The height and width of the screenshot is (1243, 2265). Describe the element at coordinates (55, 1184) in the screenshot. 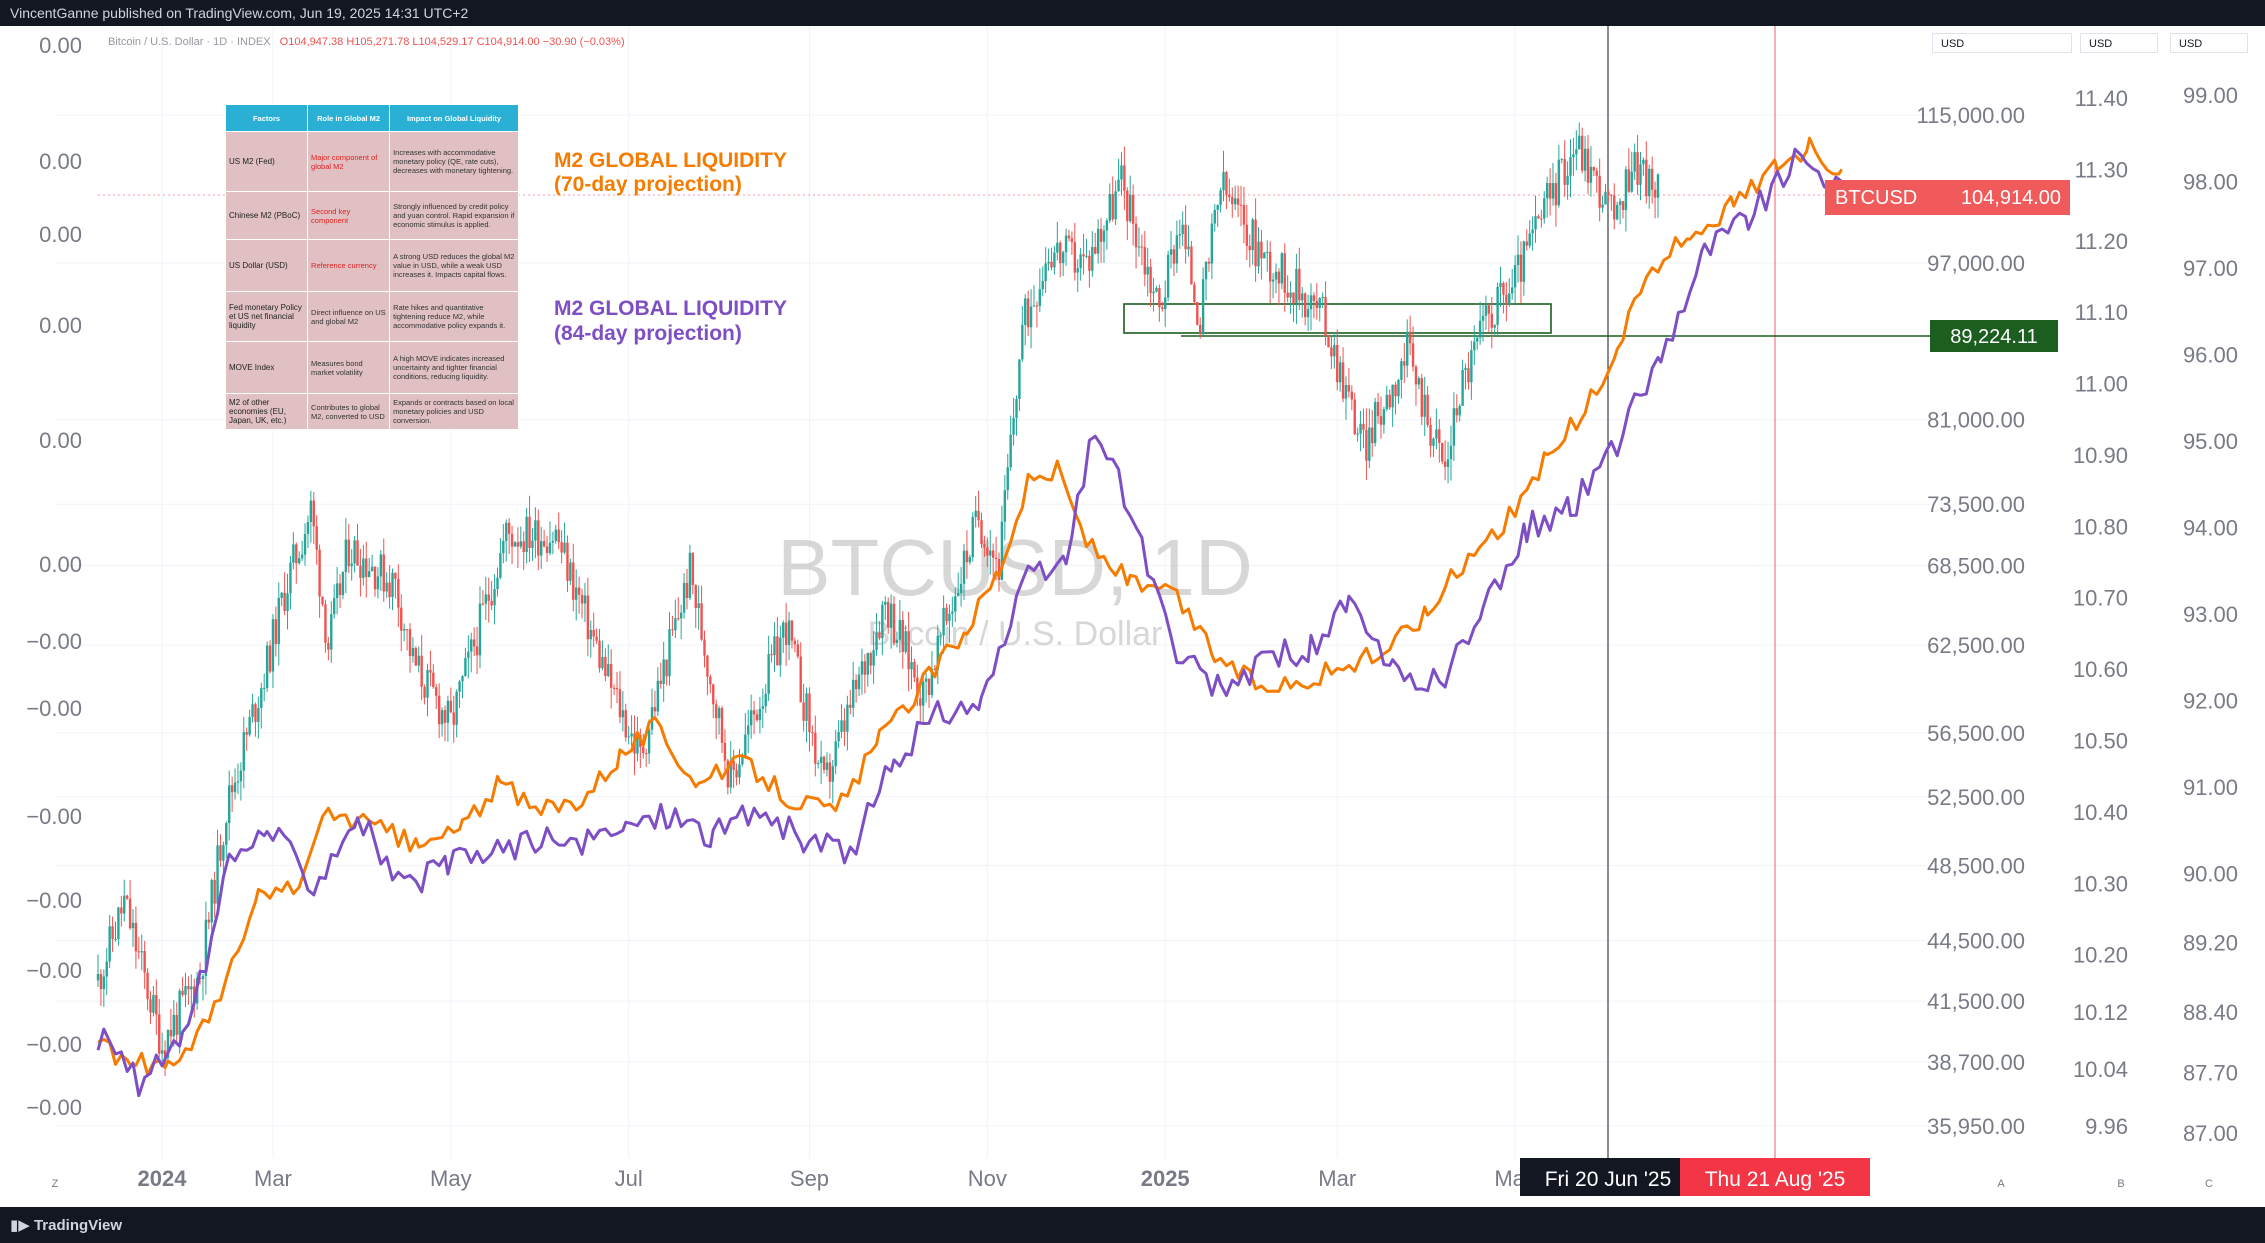

I see `scale-letter-z: Z` at that location.